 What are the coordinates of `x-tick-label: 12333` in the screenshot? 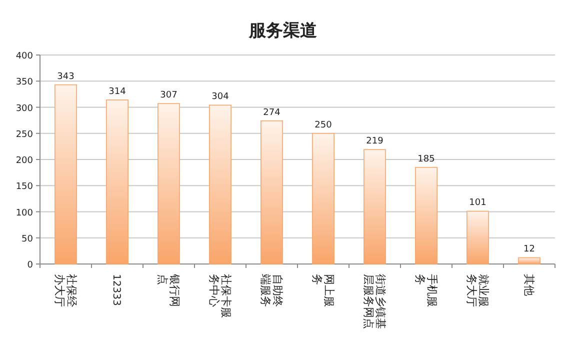 It's located at (116, 290).